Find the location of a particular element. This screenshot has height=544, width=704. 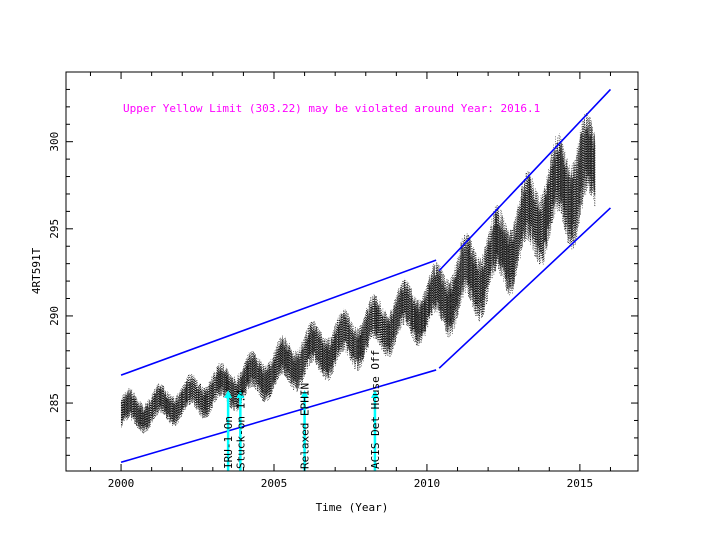

y-tick-label: 290 is located at coordinates (54, 316).